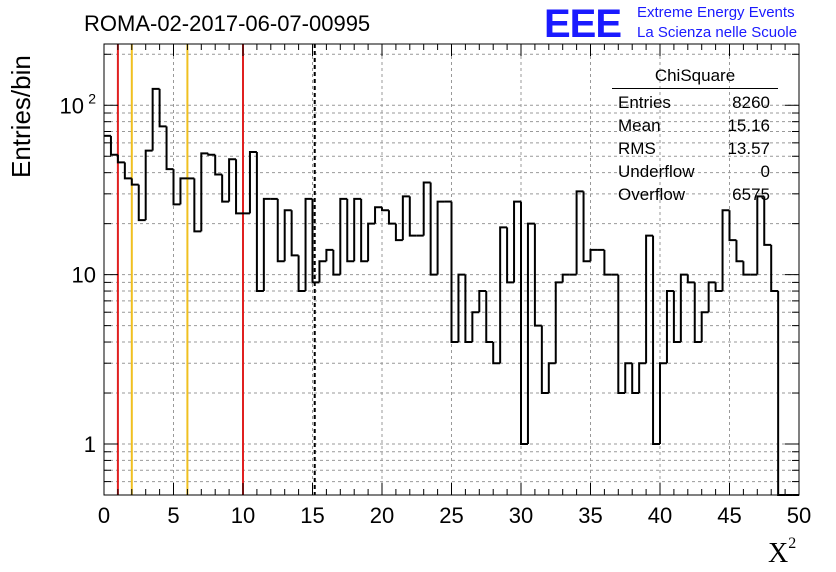  I want to click on stats-row-rms: RMS 13.57, so click(695, 148).